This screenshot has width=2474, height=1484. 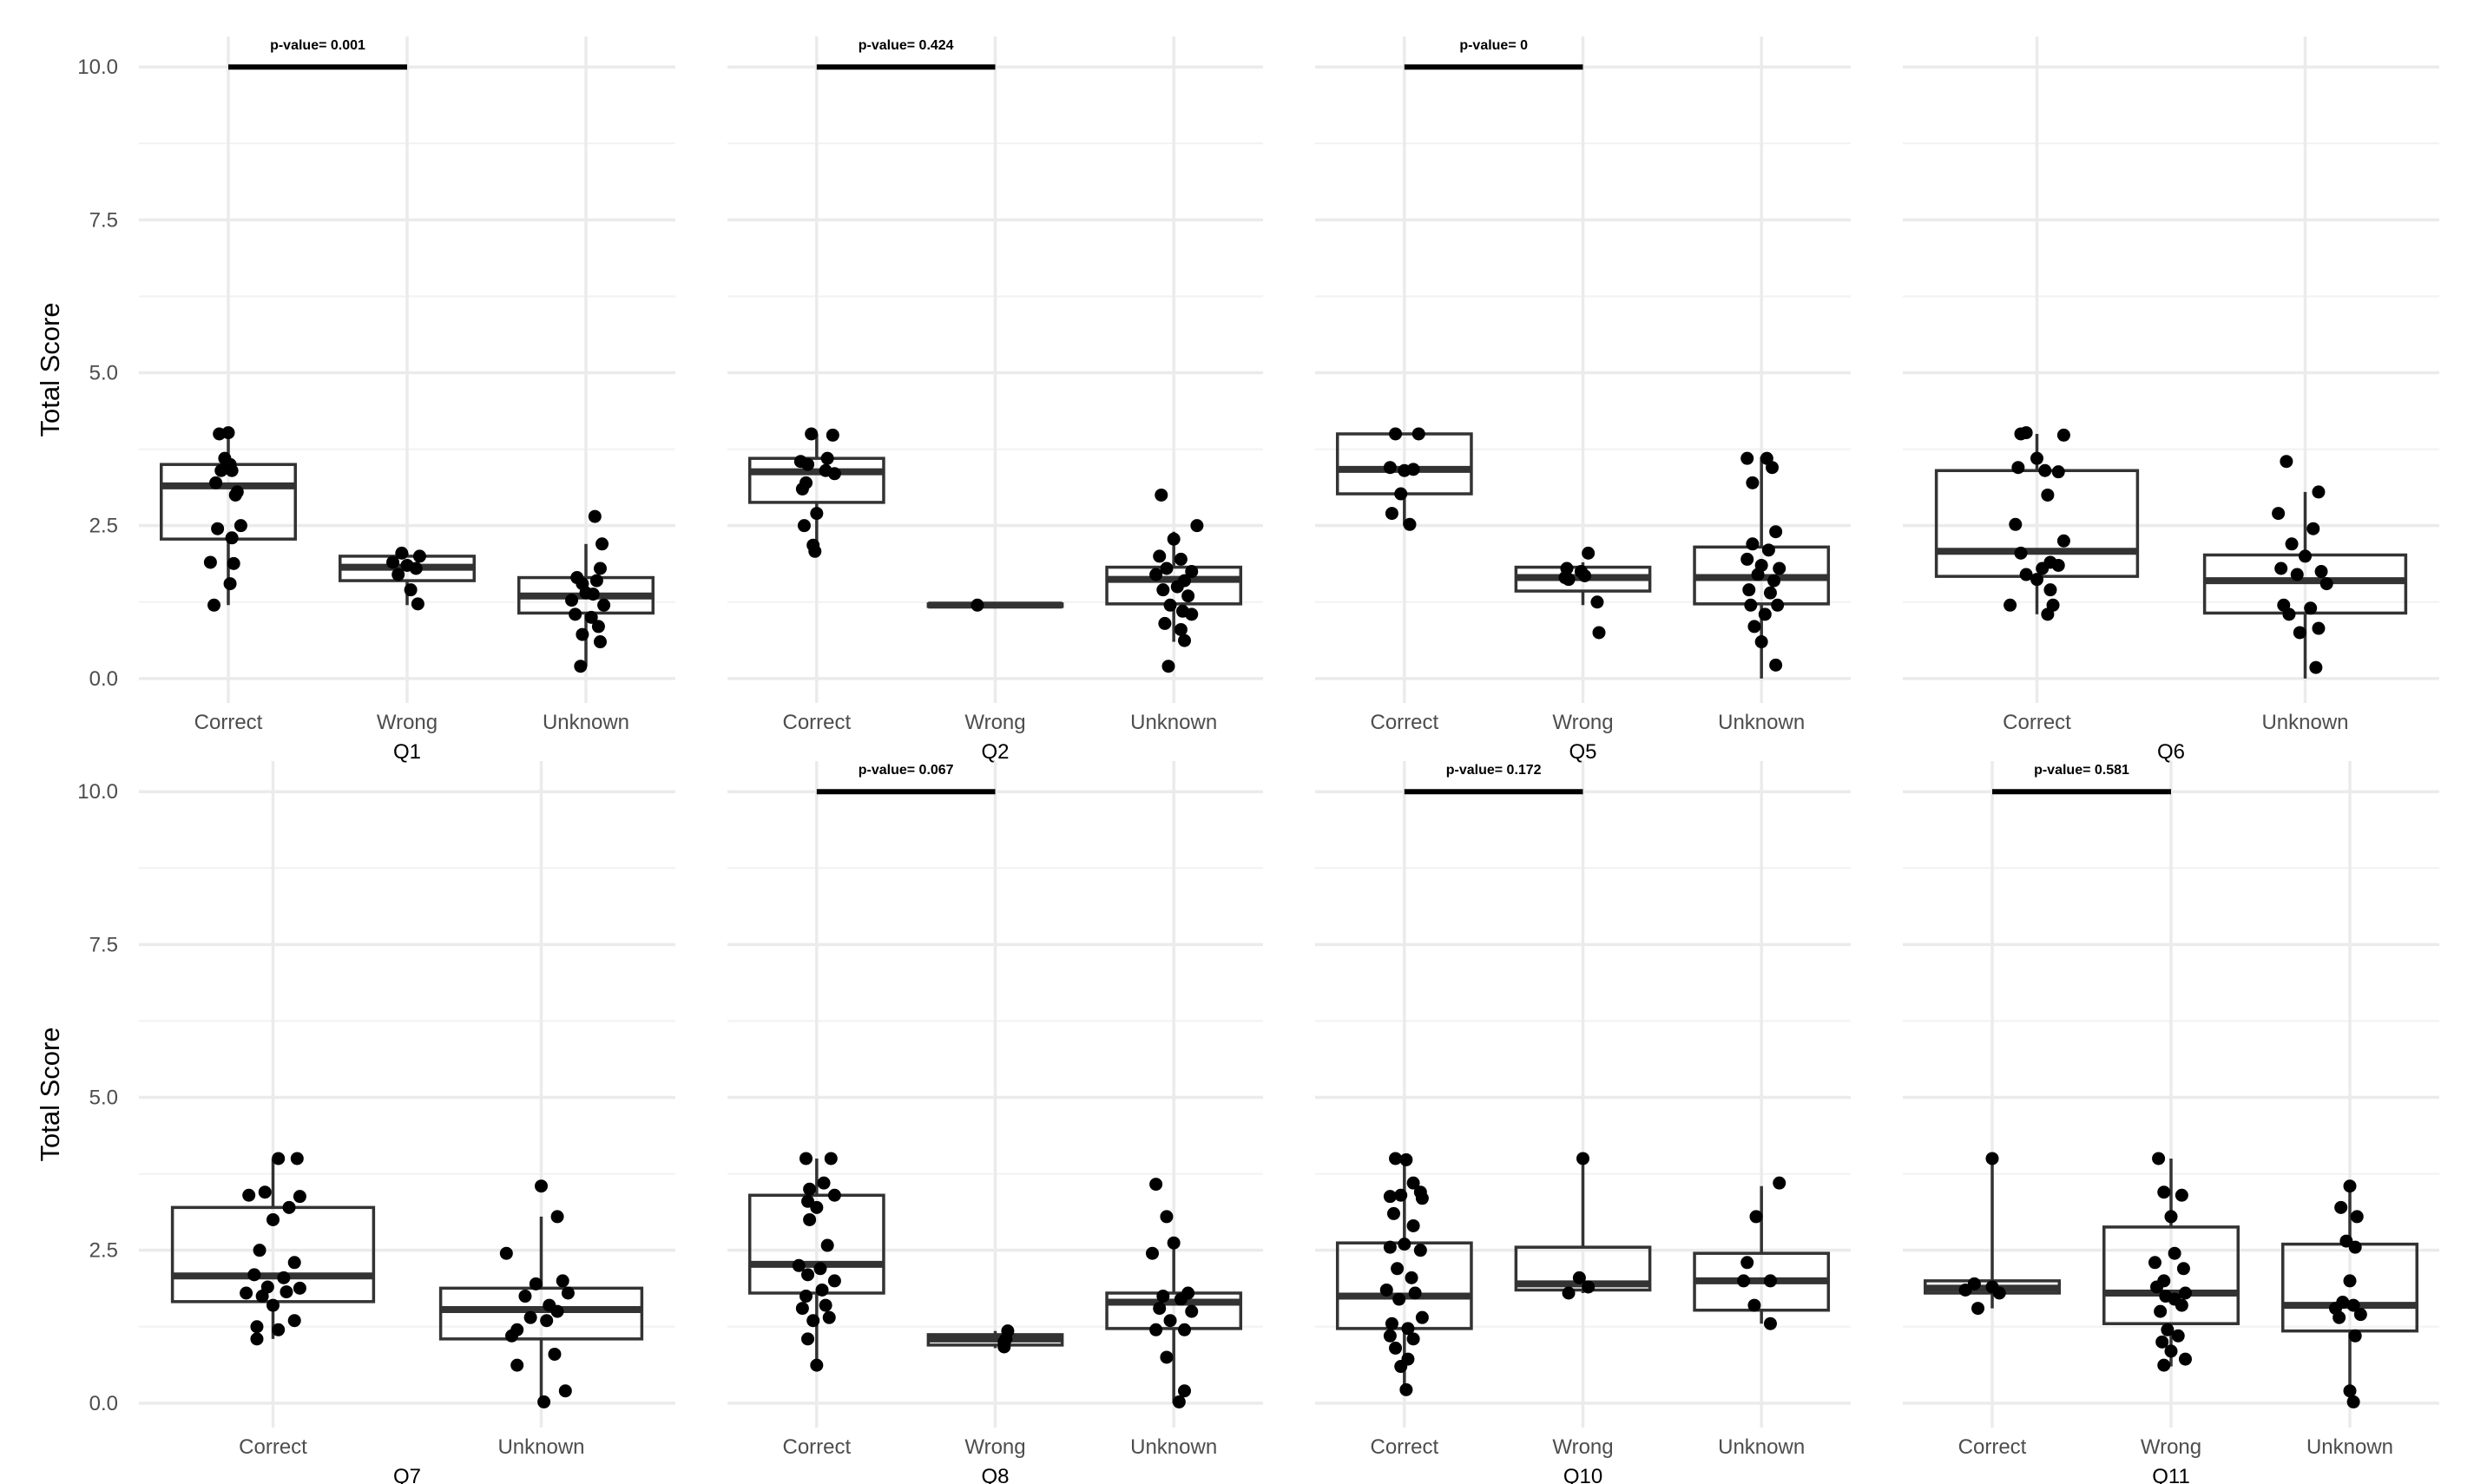 I want to click on x-axis-title: Q2, so click(x=995, y=752).